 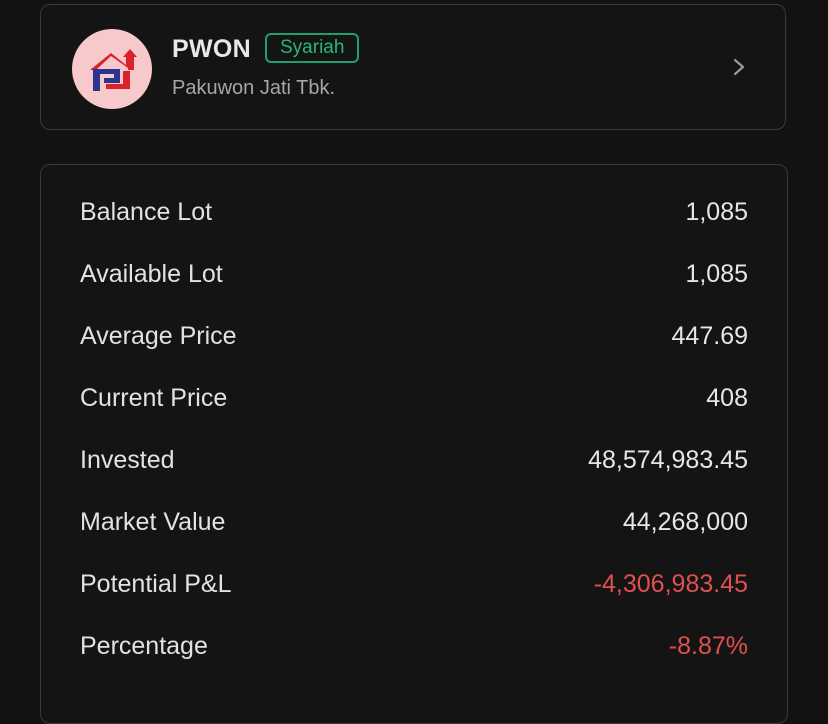 I want to click on syariah-badge: Syariah, so click(x=312, y=48).